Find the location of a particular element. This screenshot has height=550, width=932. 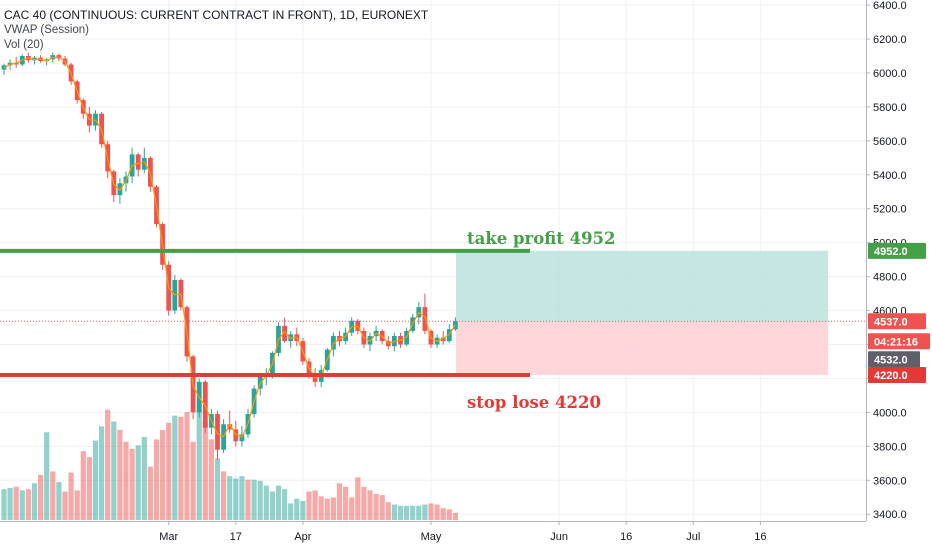

take-profit-label: take profit 4952 is located at coordinates (541, 238).